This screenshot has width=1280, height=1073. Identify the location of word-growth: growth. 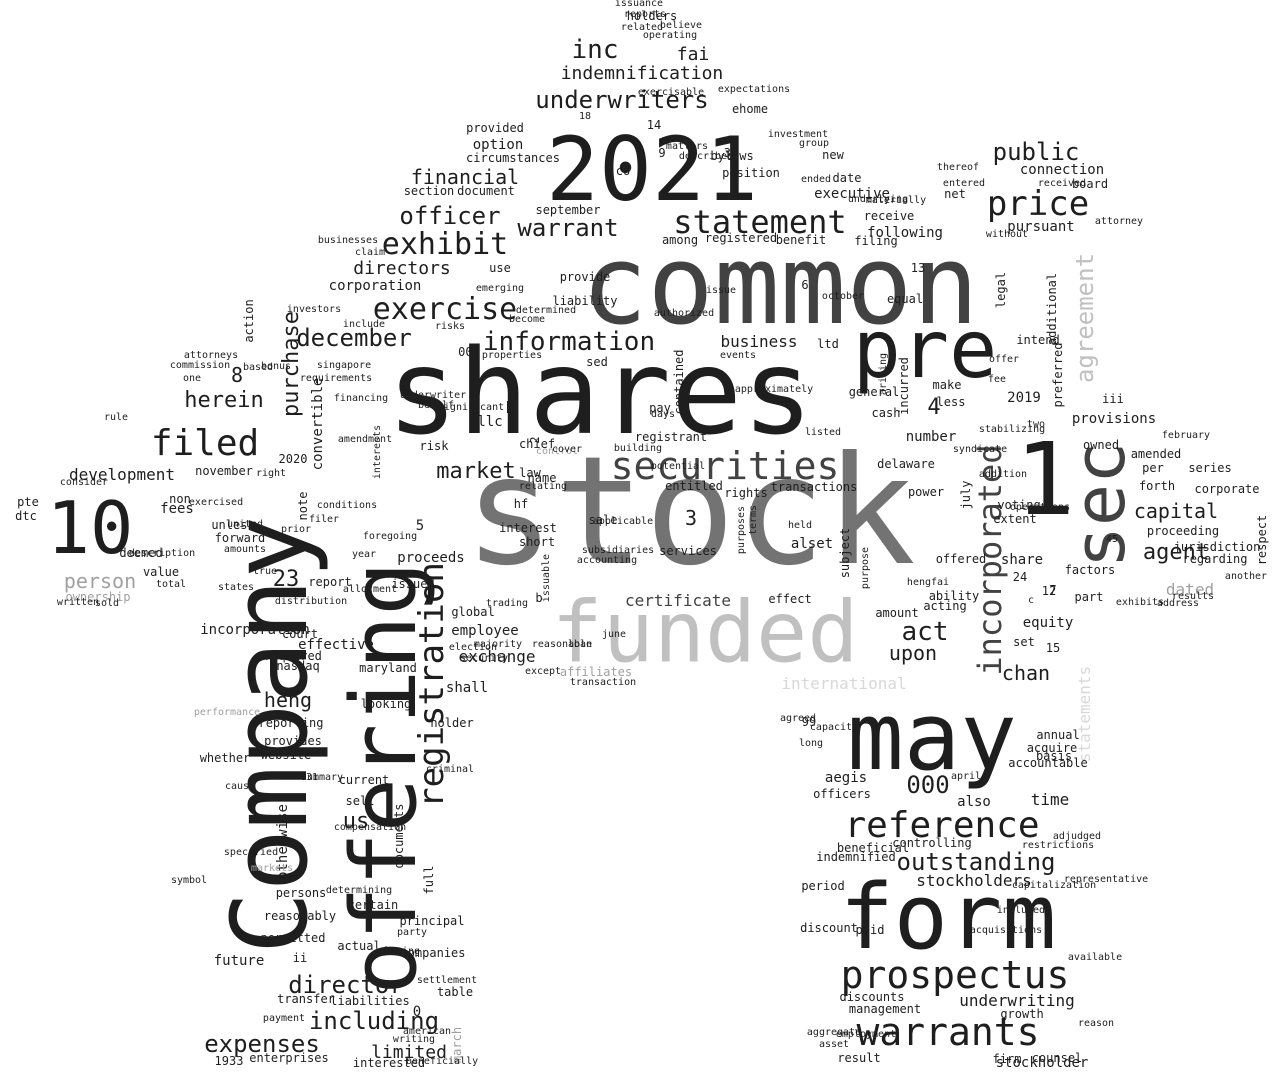
(1022, 1014).